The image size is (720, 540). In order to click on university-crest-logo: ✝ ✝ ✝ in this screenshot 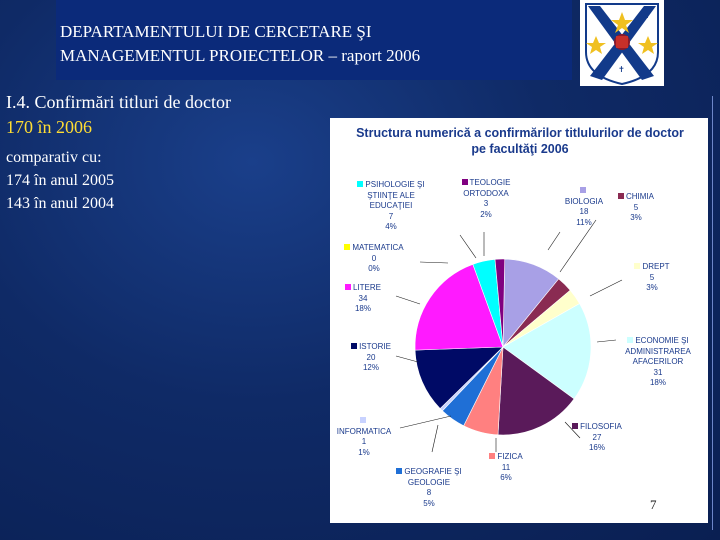, I will do `click(622, 43)`.